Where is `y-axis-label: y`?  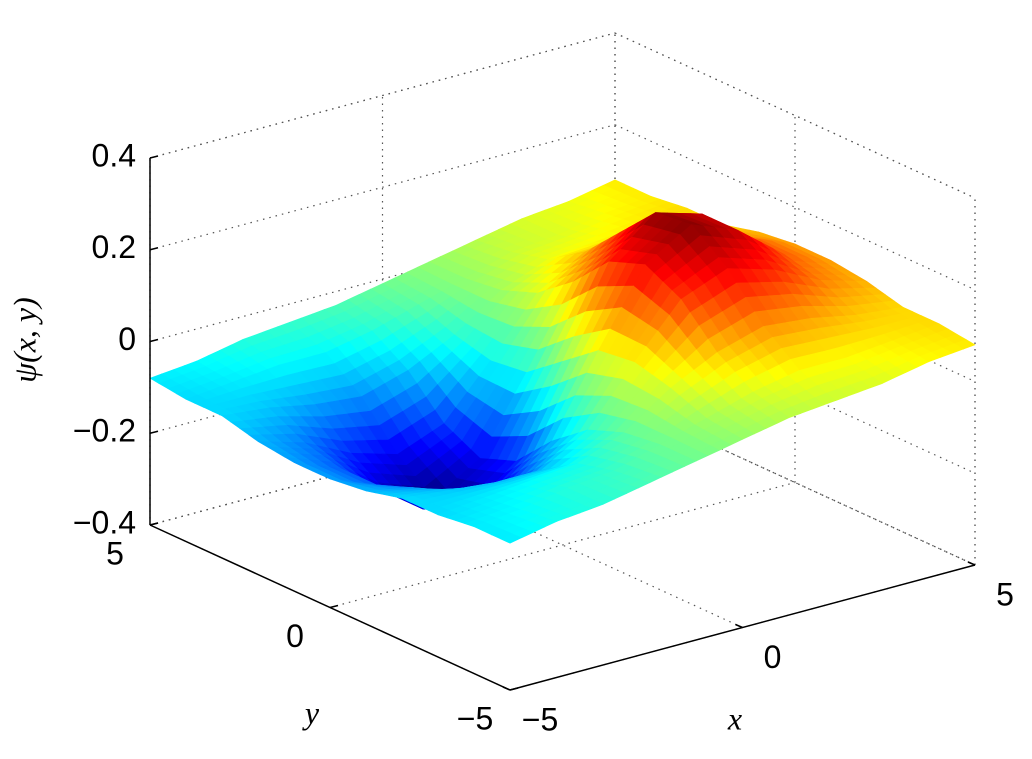 y-axis-label: y is located at coordinates (311, 712).